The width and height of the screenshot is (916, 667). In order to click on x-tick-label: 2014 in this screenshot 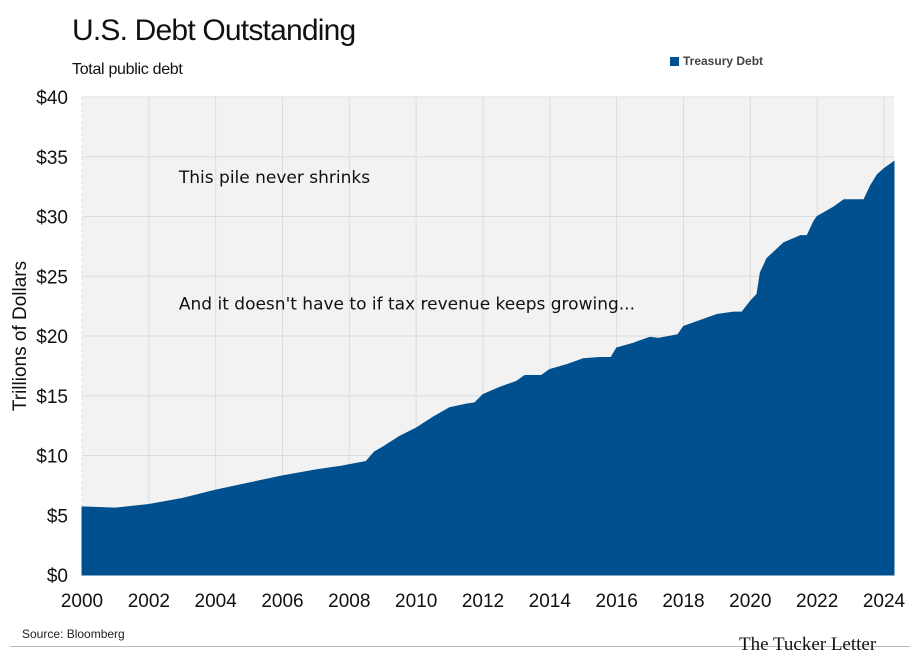, I will do `click(550, 601)`.